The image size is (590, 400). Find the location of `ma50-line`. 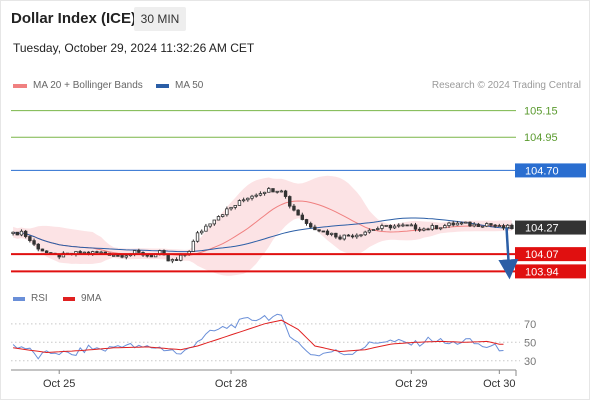

ma50-line is located at coordinates (262, 235).